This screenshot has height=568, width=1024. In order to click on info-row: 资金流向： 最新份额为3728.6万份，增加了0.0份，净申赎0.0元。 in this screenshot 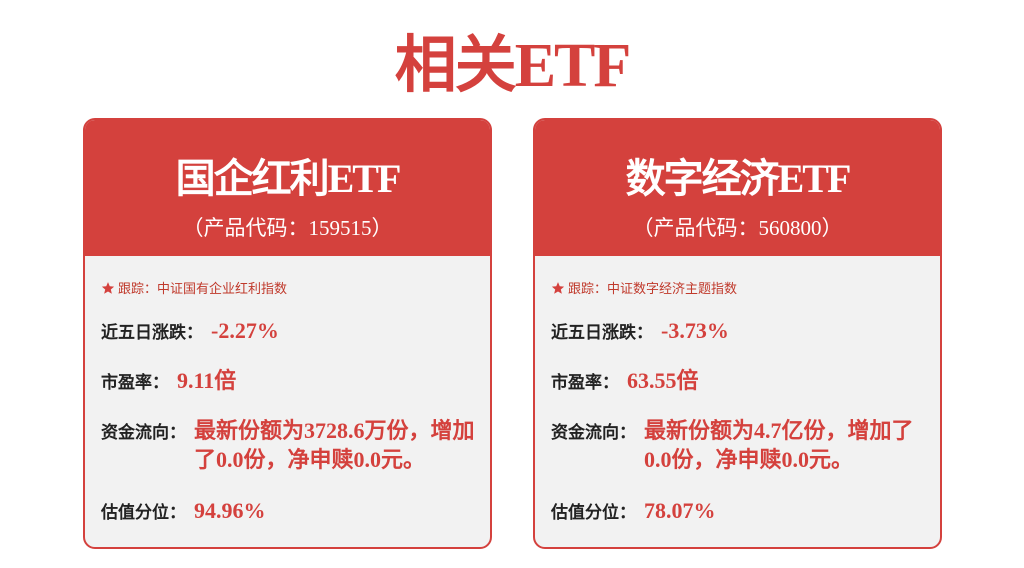, I will do `click(288, 445)`.